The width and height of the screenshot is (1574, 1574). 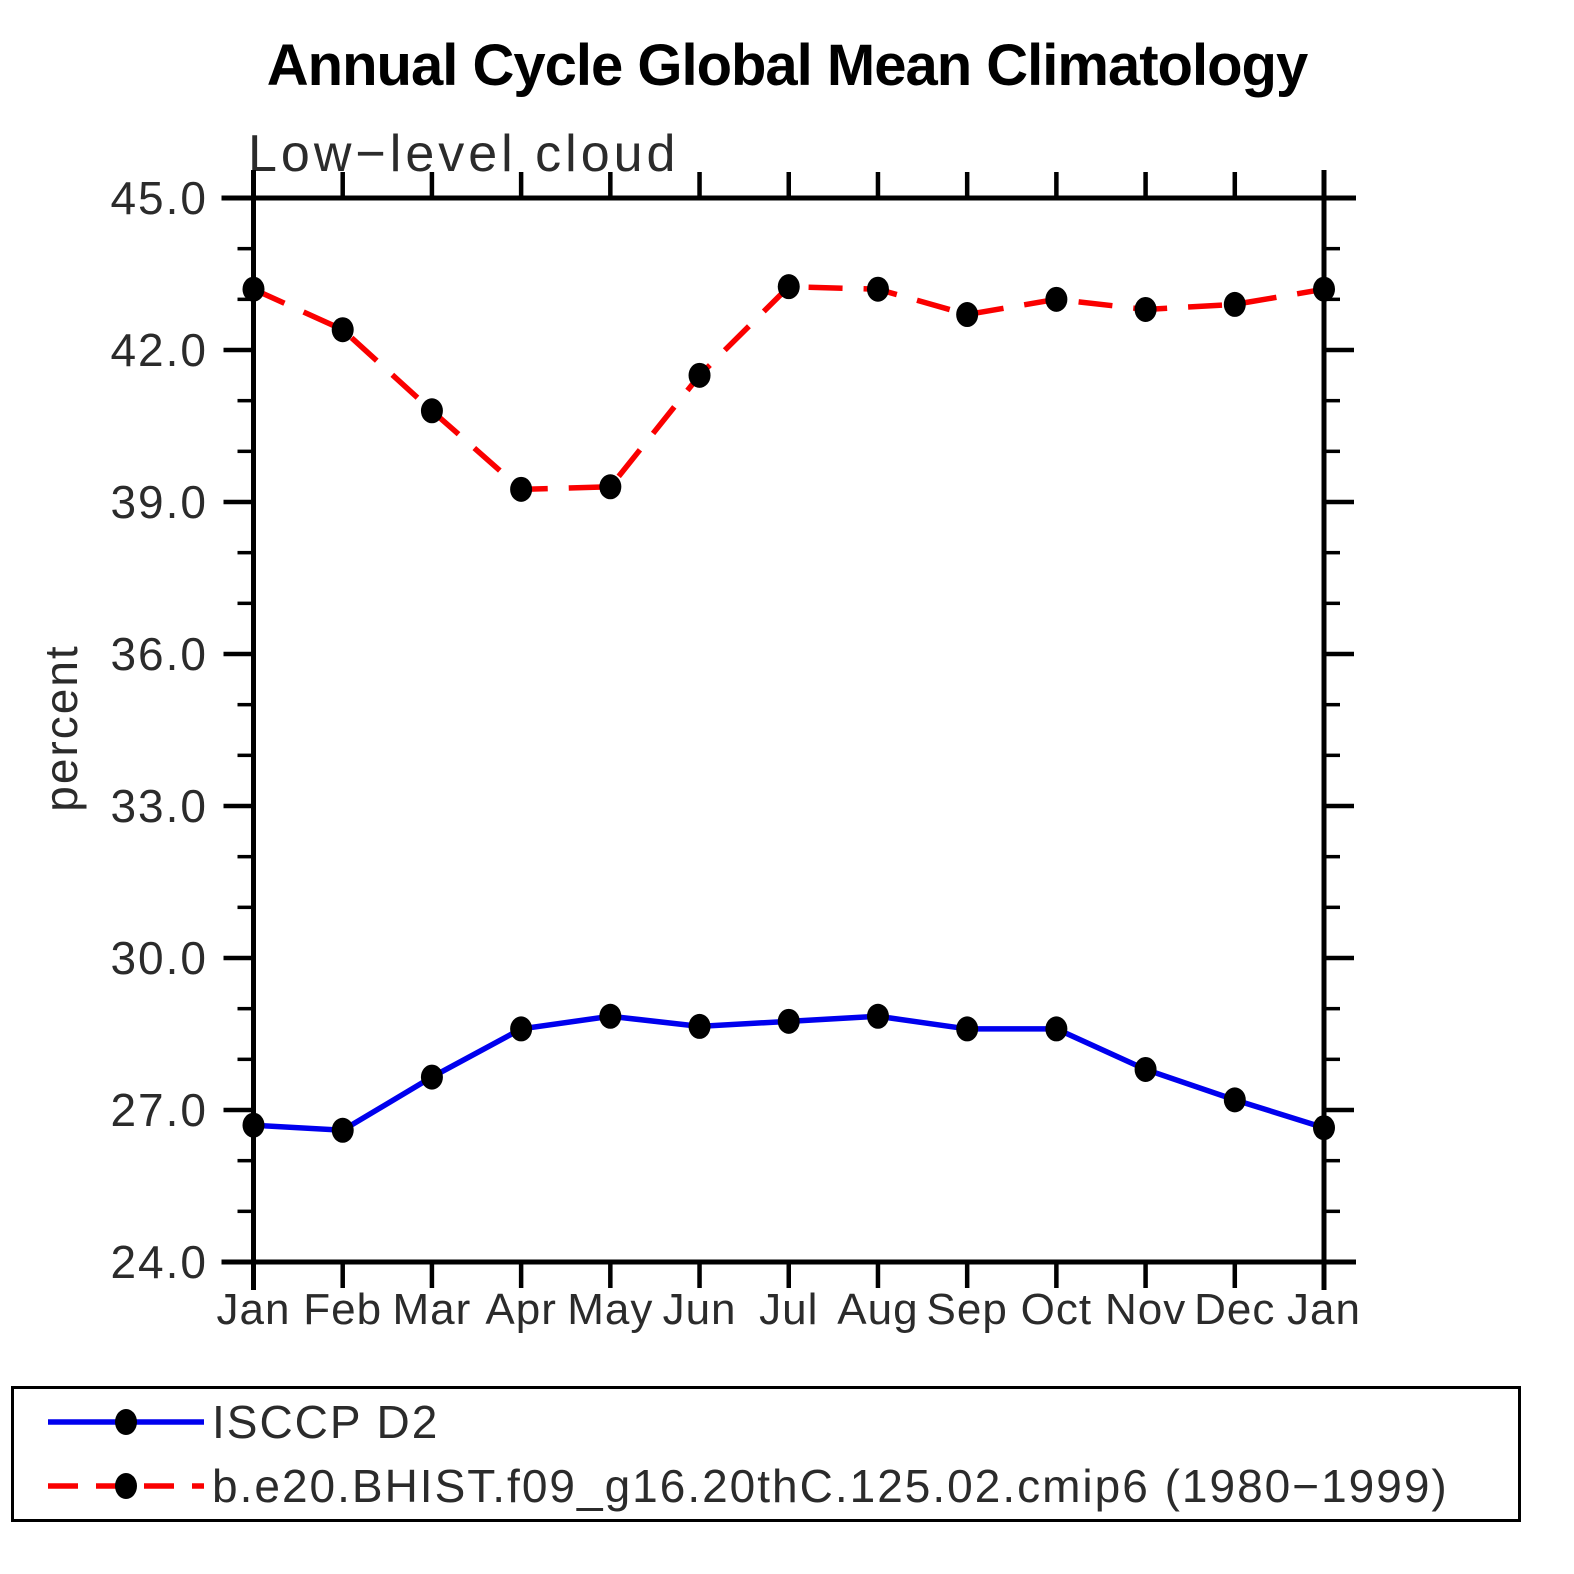 I want to click on legend-line-sample-dashed, so click(x=126, y=1486).